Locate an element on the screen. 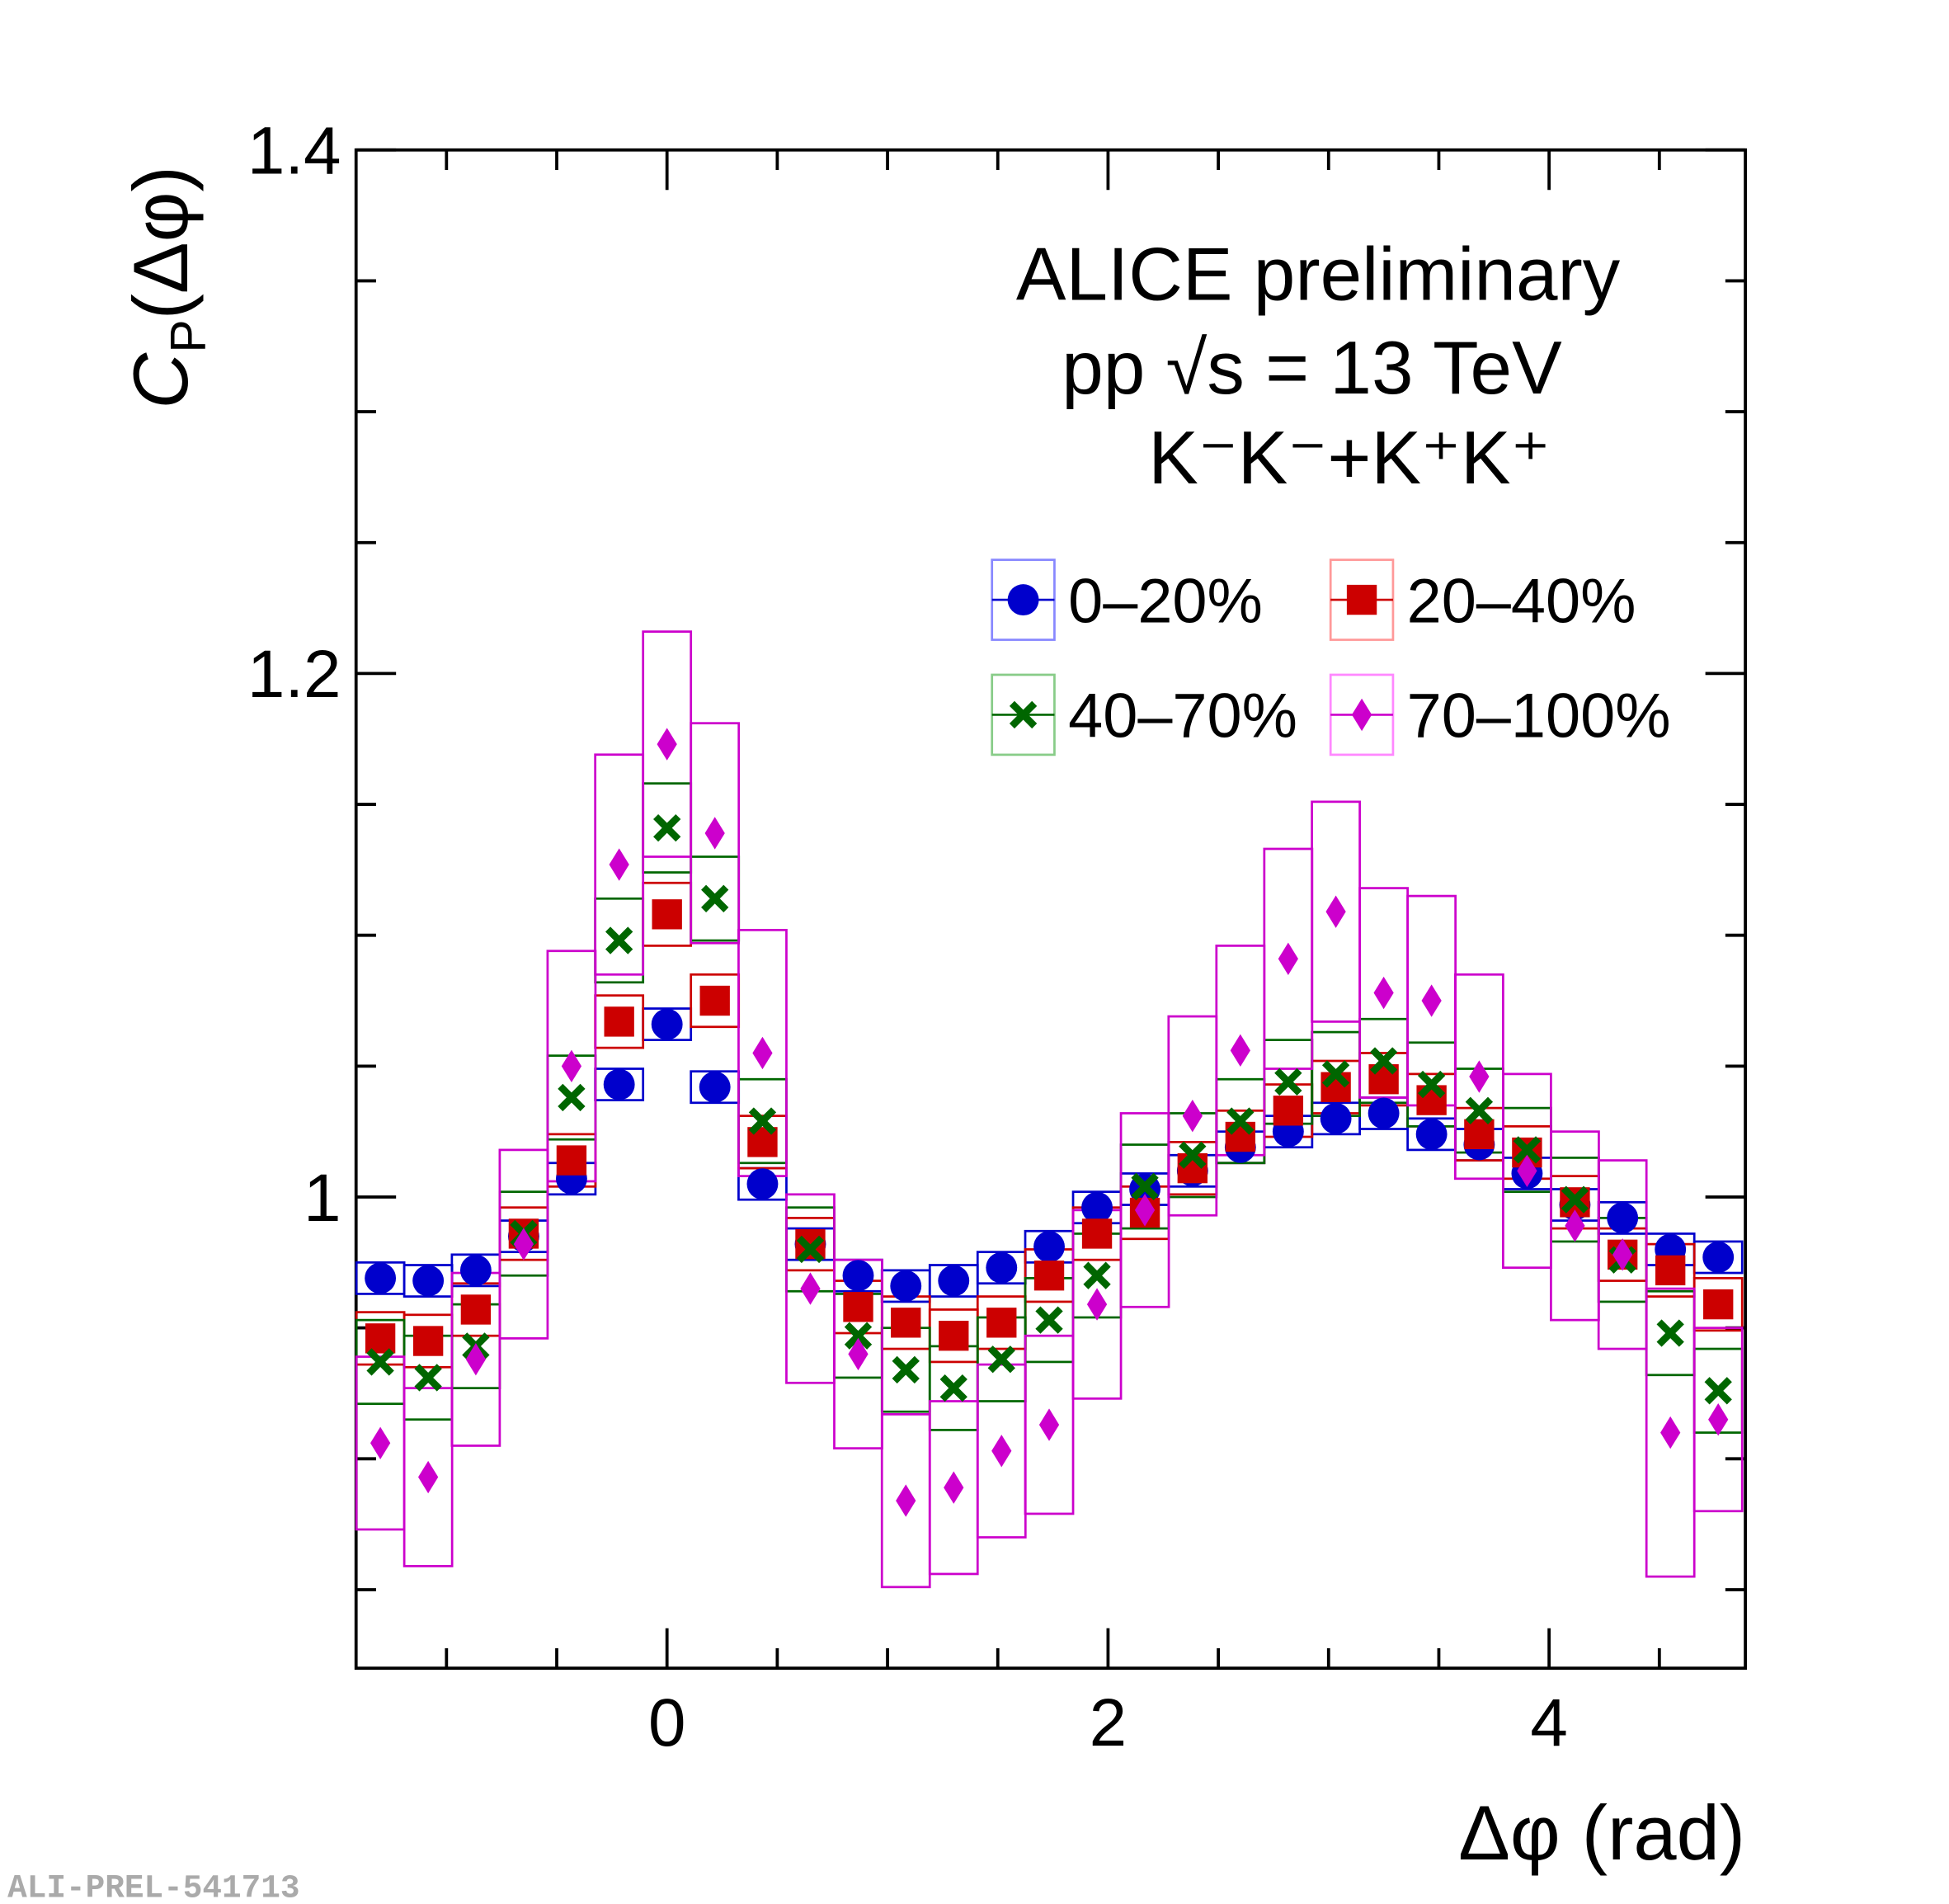  x-tick-label: 2 is located at coordinates (1108, 1722).